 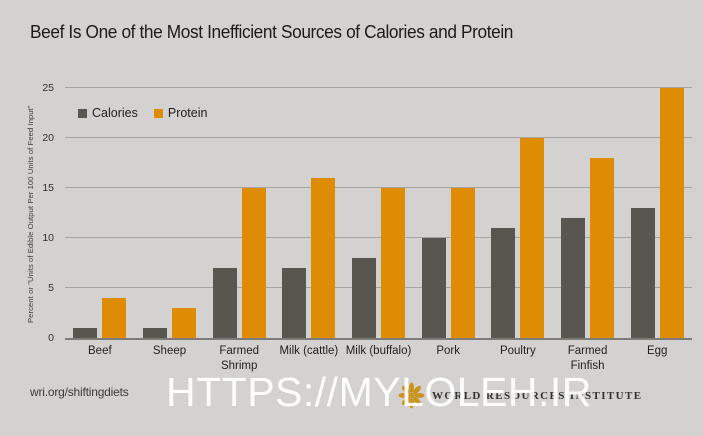 What do you see at coordinates (169, 351) in the screenshot?
I see `x-label-sheep: Sheep` at bounding box center [169, 351].